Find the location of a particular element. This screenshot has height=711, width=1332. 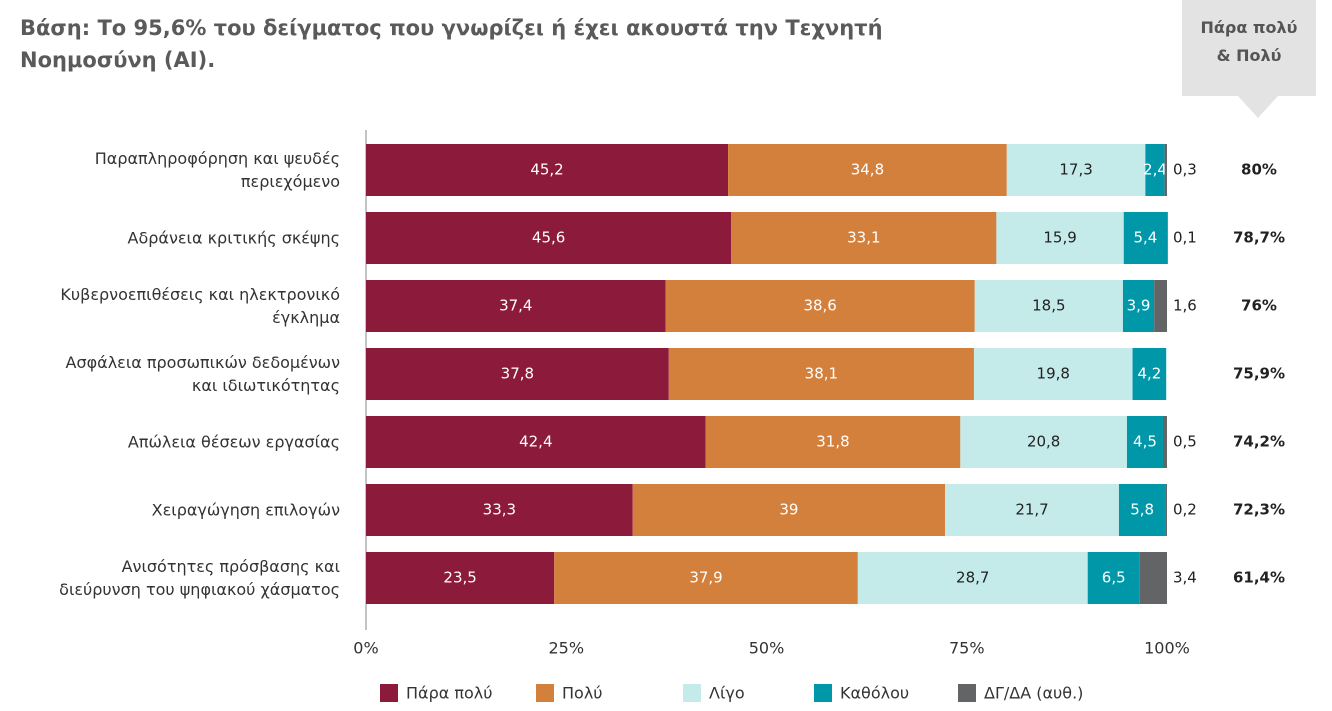

value-label: 6,5 is located at coordinates (1114, 578).